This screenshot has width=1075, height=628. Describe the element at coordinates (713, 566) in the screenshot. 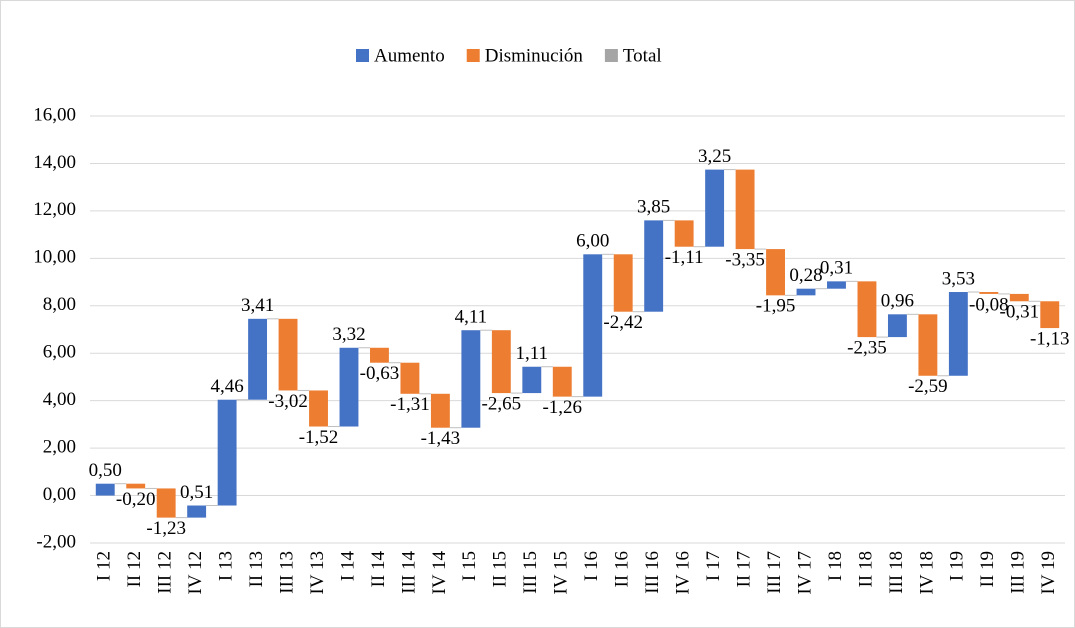

I see `x-tick-label: I 17` at that location.